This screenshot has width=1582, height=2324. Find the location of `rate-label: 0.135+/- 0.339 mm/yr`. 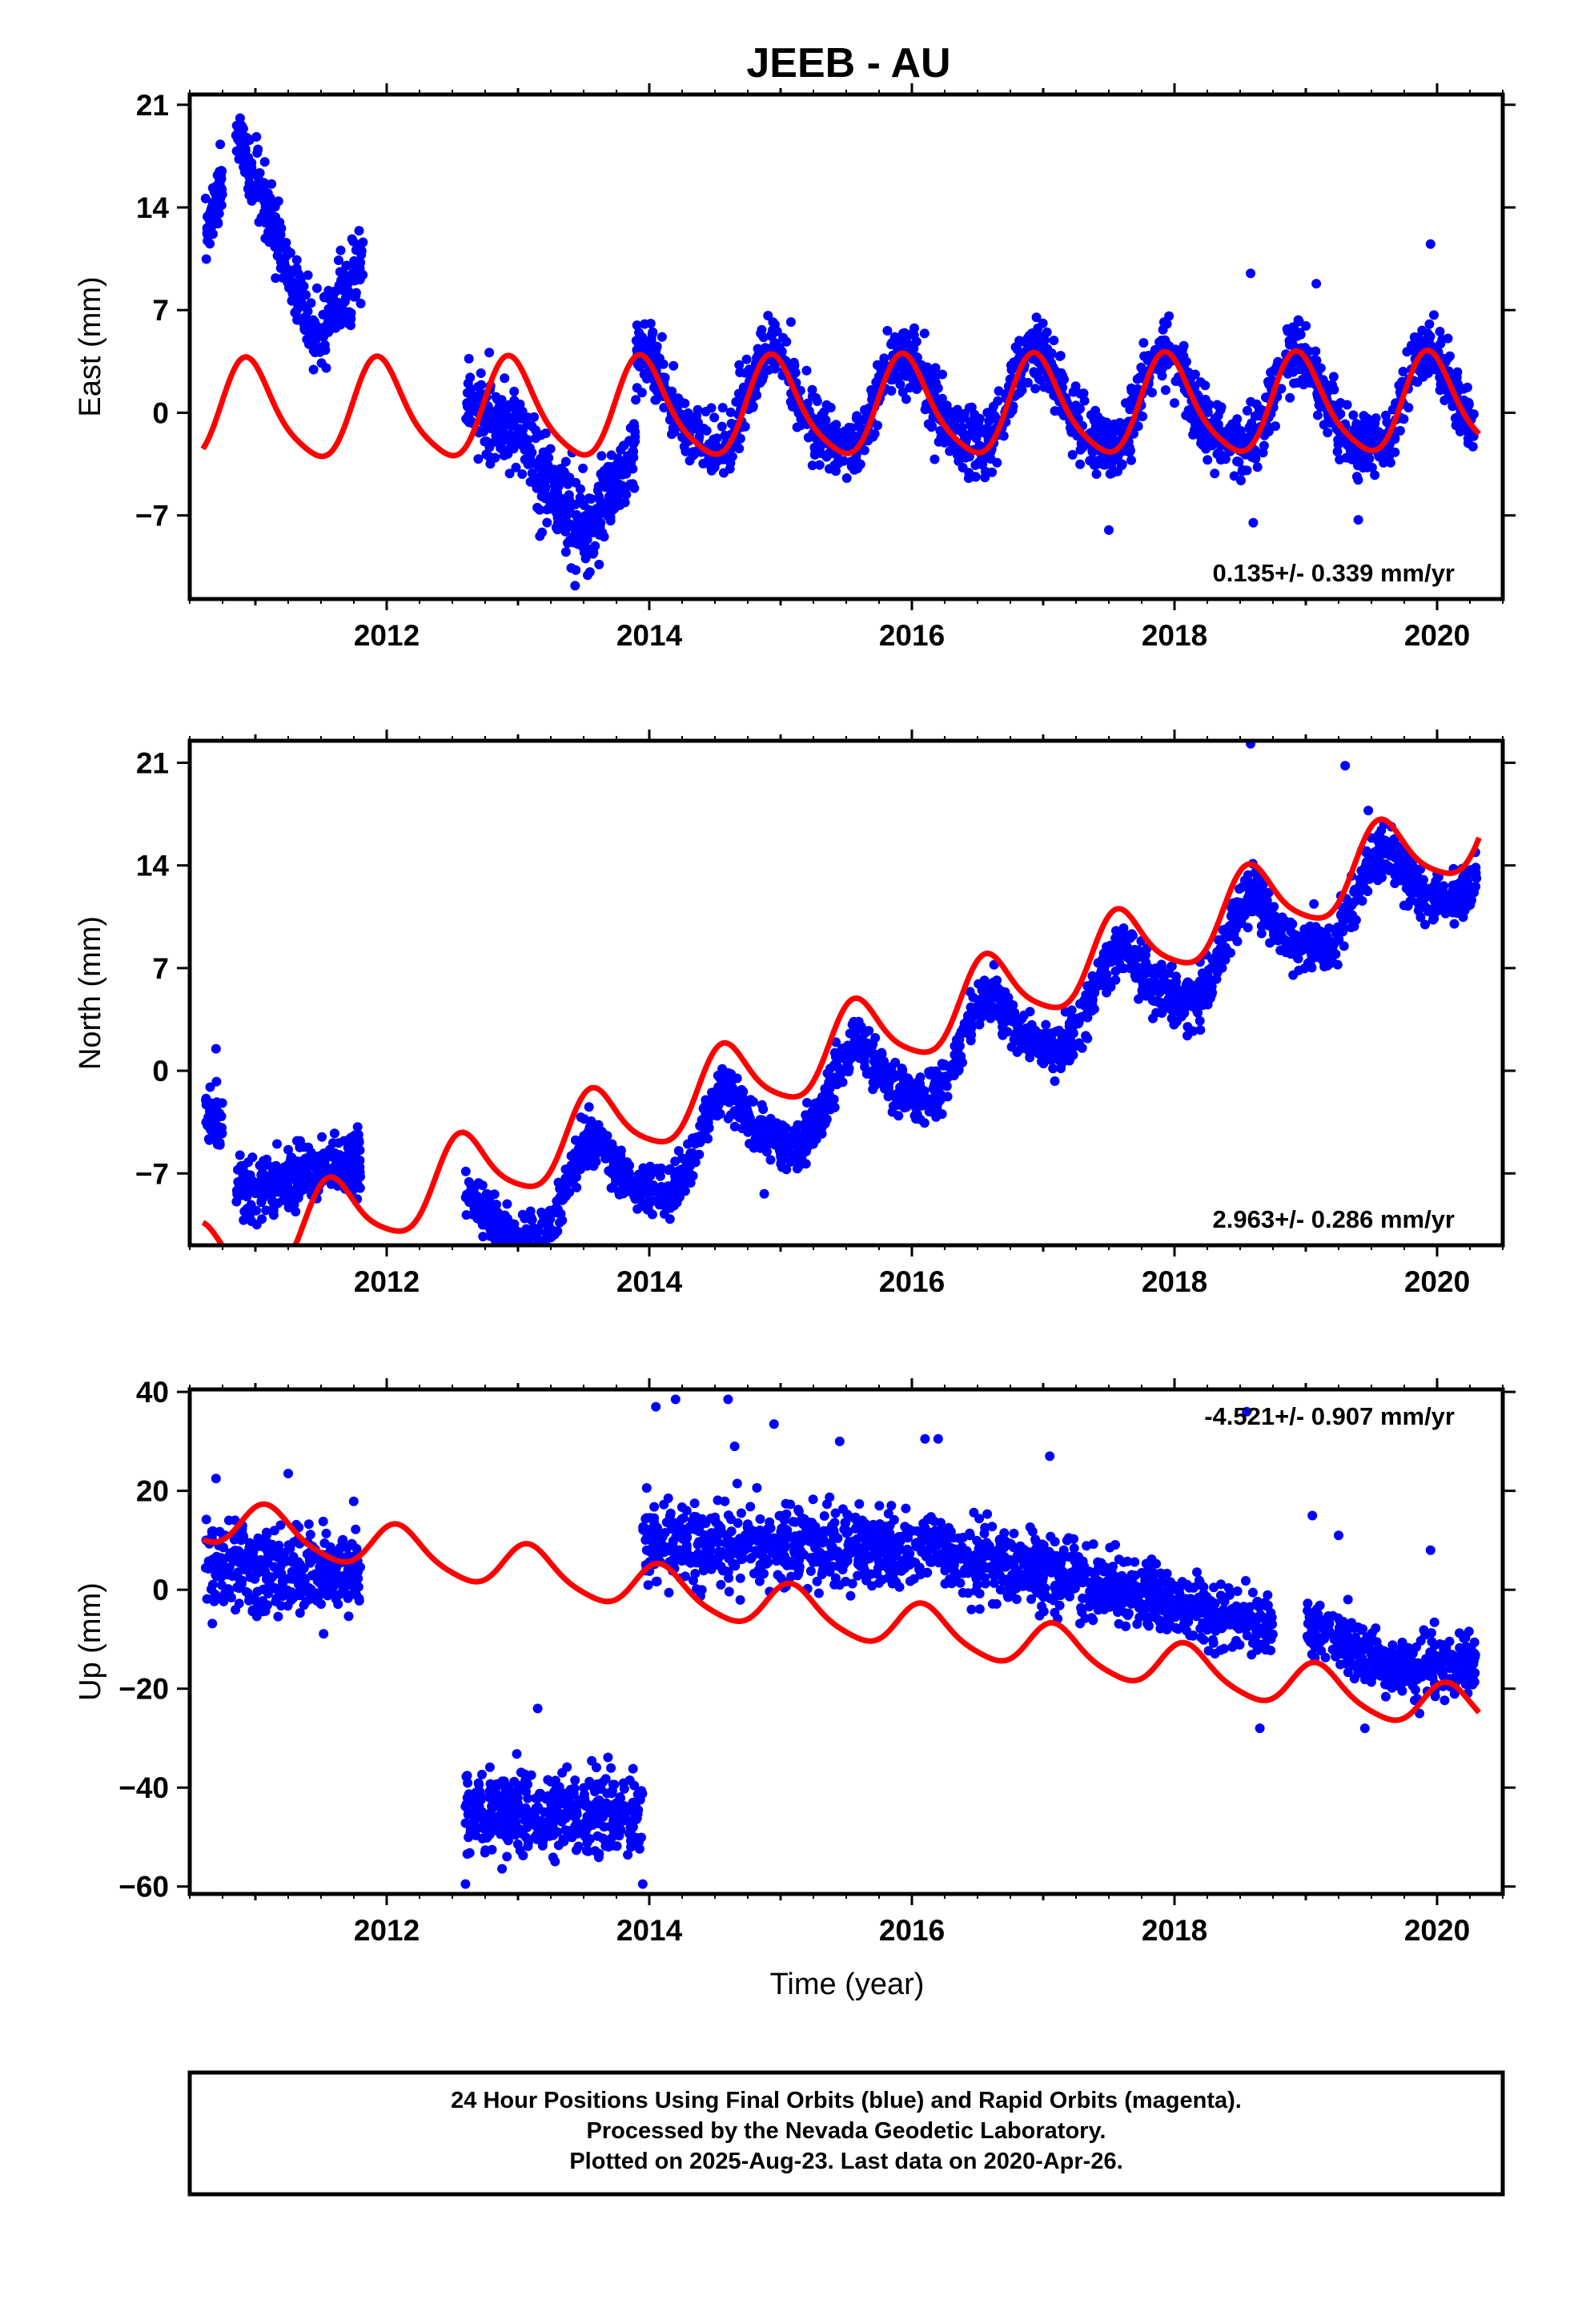

rate-label: 0.135+/- 0.339 mm/yr is located at coordinates (1334, 573).